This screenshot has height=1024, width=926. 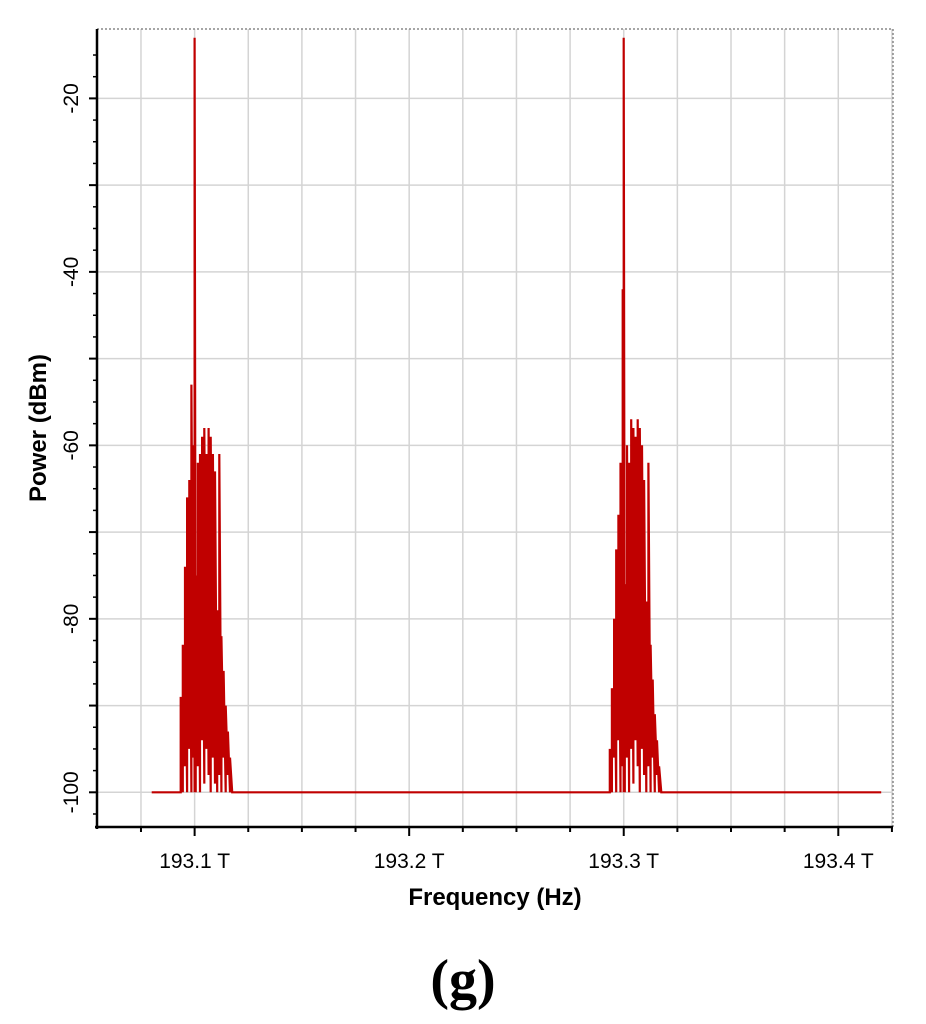 What do you see at coordinates (71, 272) in the screenshot?
I see `y-tick-label: -40` at bounding box center [71, 272].